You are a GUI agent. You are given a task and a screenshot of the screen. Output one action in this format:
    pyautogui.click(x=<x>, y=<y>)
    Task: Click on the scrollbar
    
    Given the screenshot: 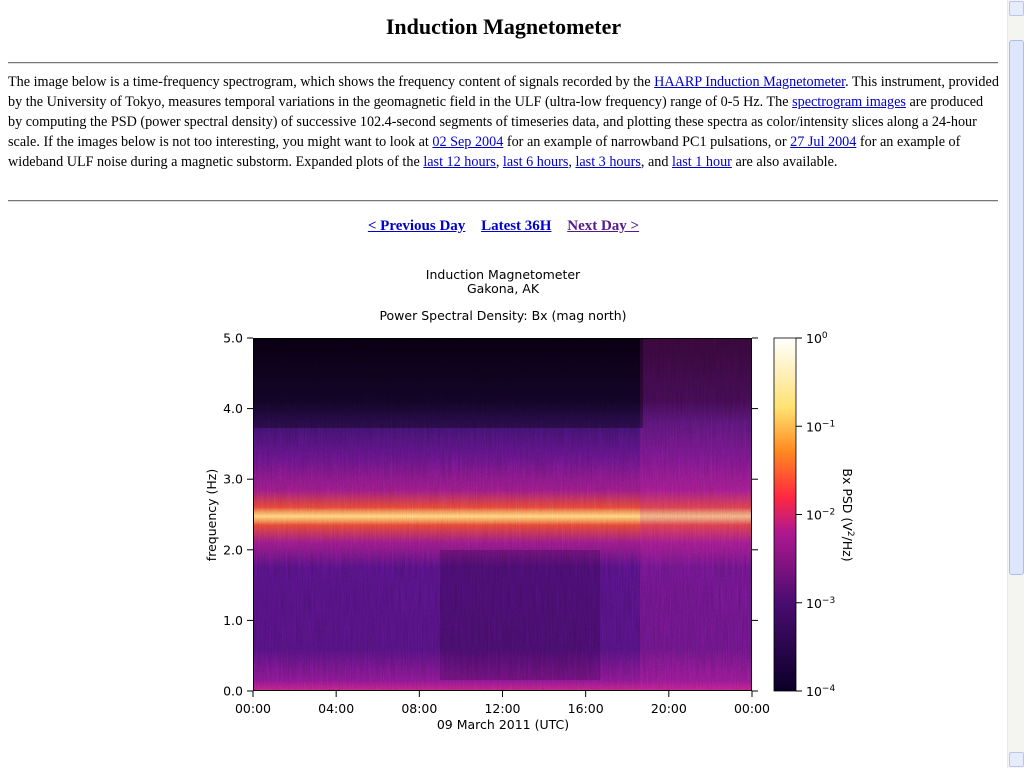 What is the action you would take?
    pyautogui.click(x=1015, y=384)
    